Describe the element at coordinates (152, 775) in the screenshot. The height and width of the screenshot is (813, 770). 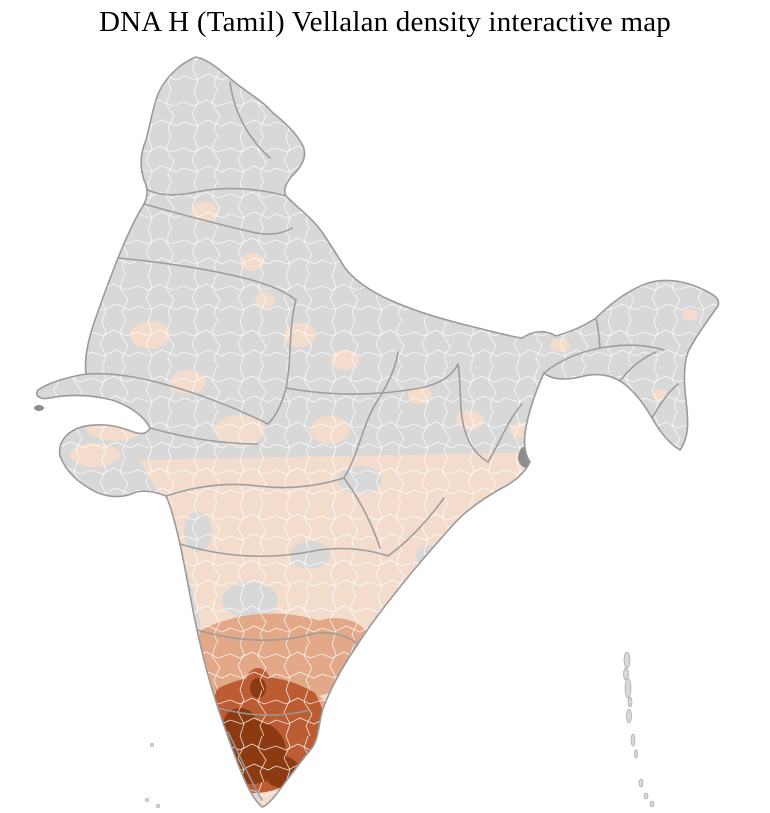
I see `lakshadweep-islands` at that location.